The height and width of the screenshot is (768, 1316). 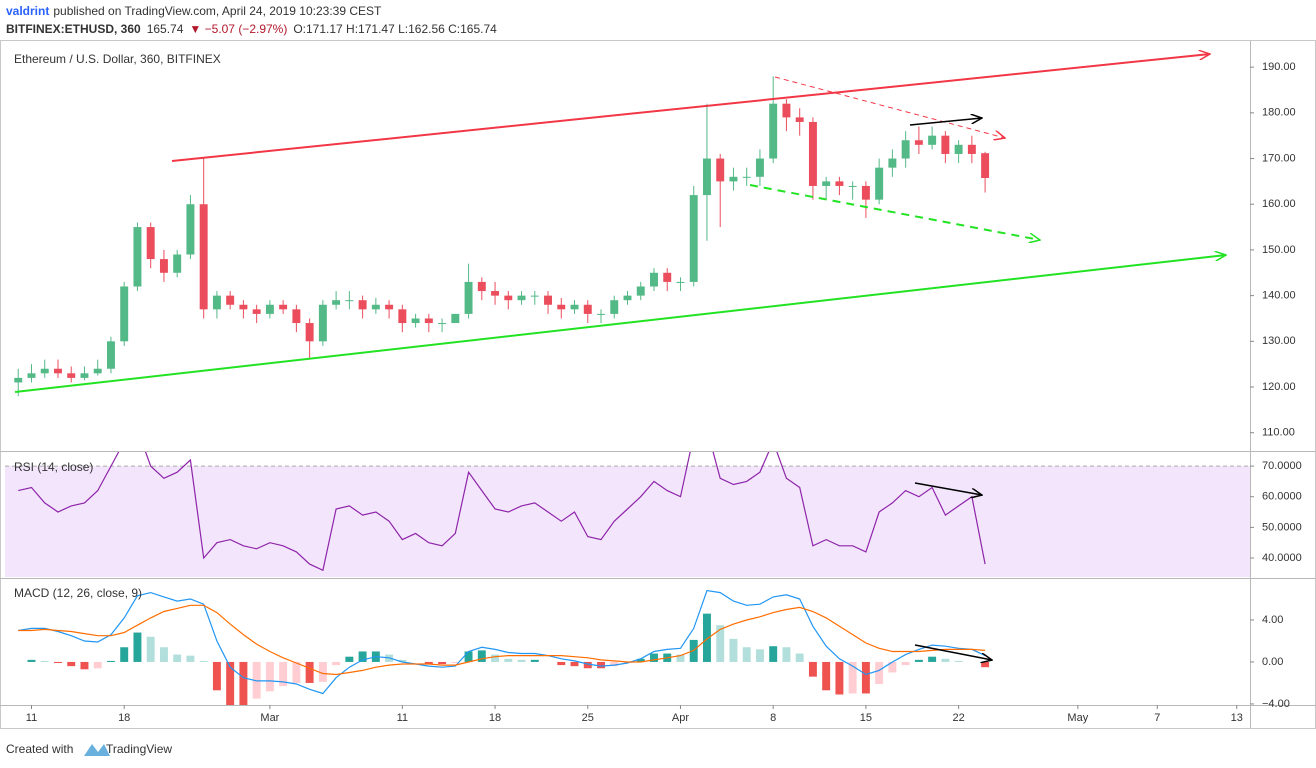 I want to click on footer-text: Created with, so click(x=39, y=749).